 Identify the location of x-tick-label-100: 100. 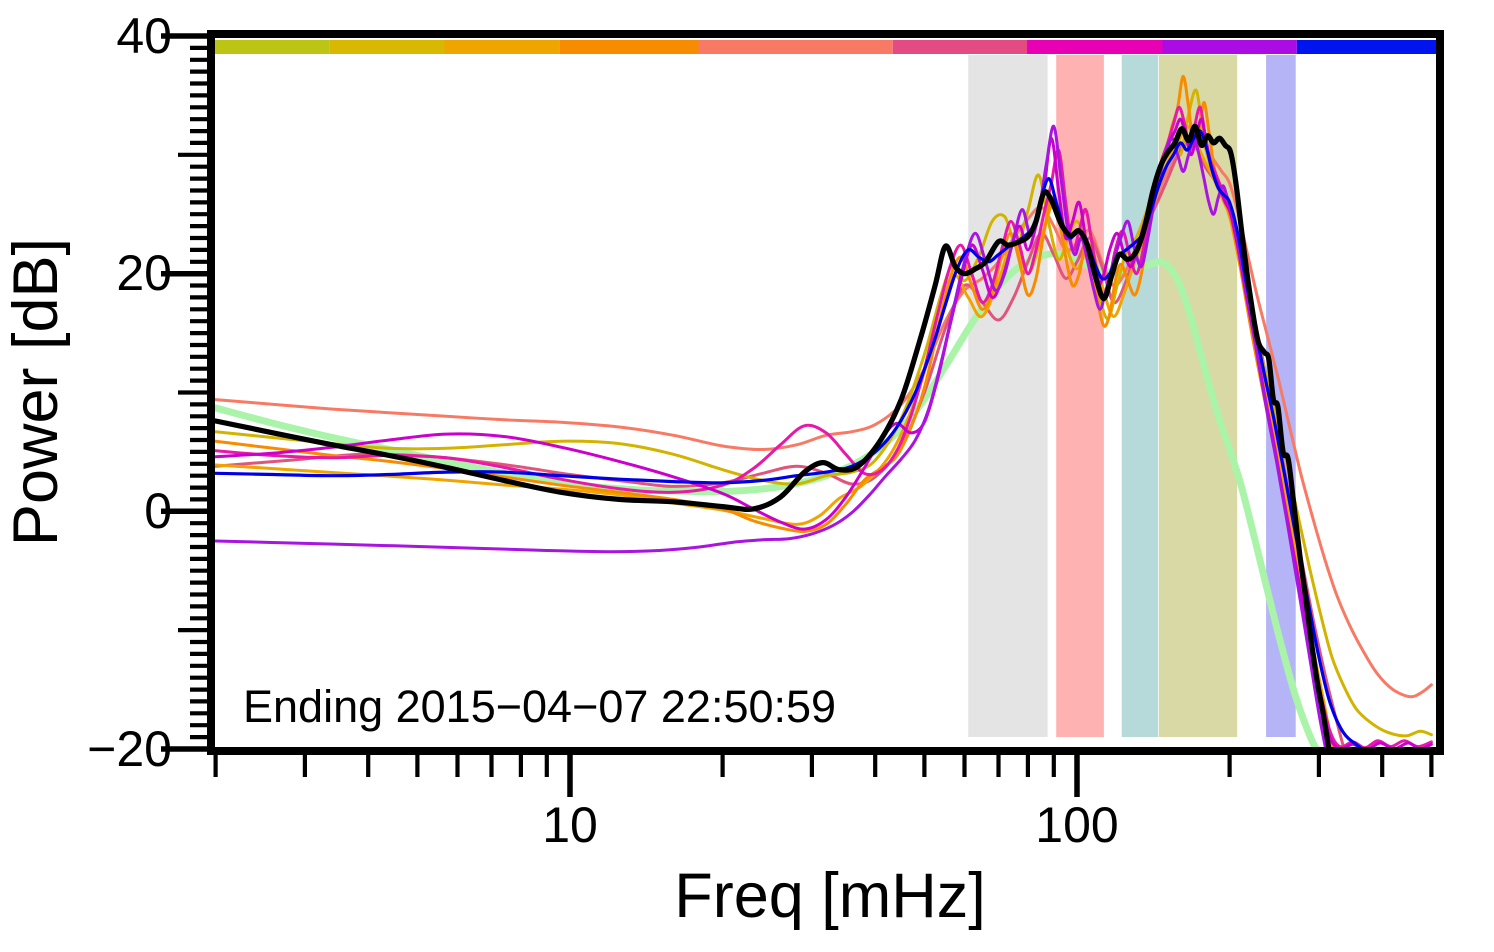
(1077, 825).